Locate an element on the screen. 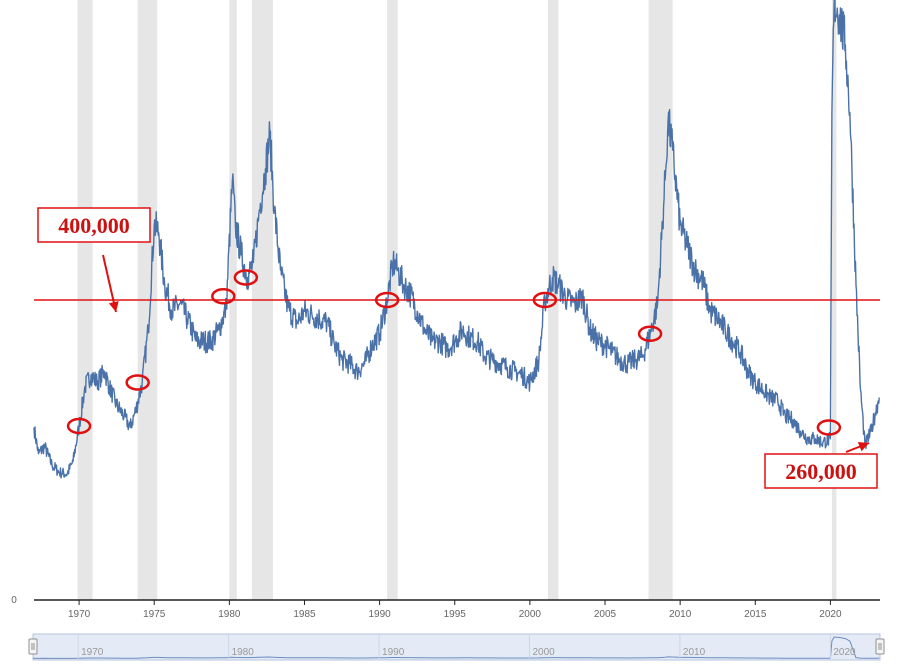 The height and width of the screenshot is (666, 900). arrow-400000-head is located at coordinates (113, 306).